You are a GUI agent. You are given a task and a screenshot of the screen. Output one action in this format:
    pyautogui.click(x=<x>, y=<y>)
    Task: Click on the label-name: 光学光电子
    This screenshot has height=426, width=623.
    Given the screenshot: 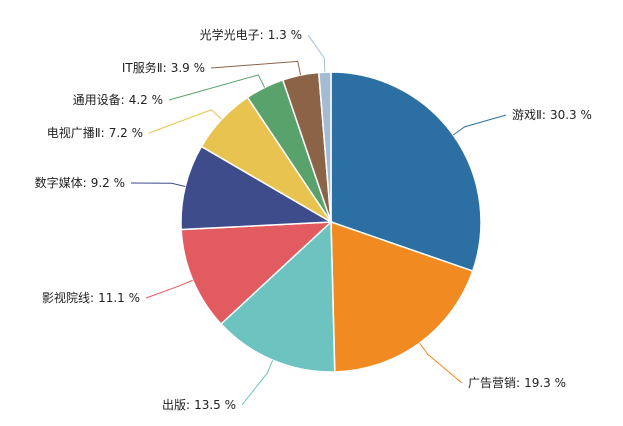 What is the action you would take?
    pyautogui.click(x=230, y=34)
    